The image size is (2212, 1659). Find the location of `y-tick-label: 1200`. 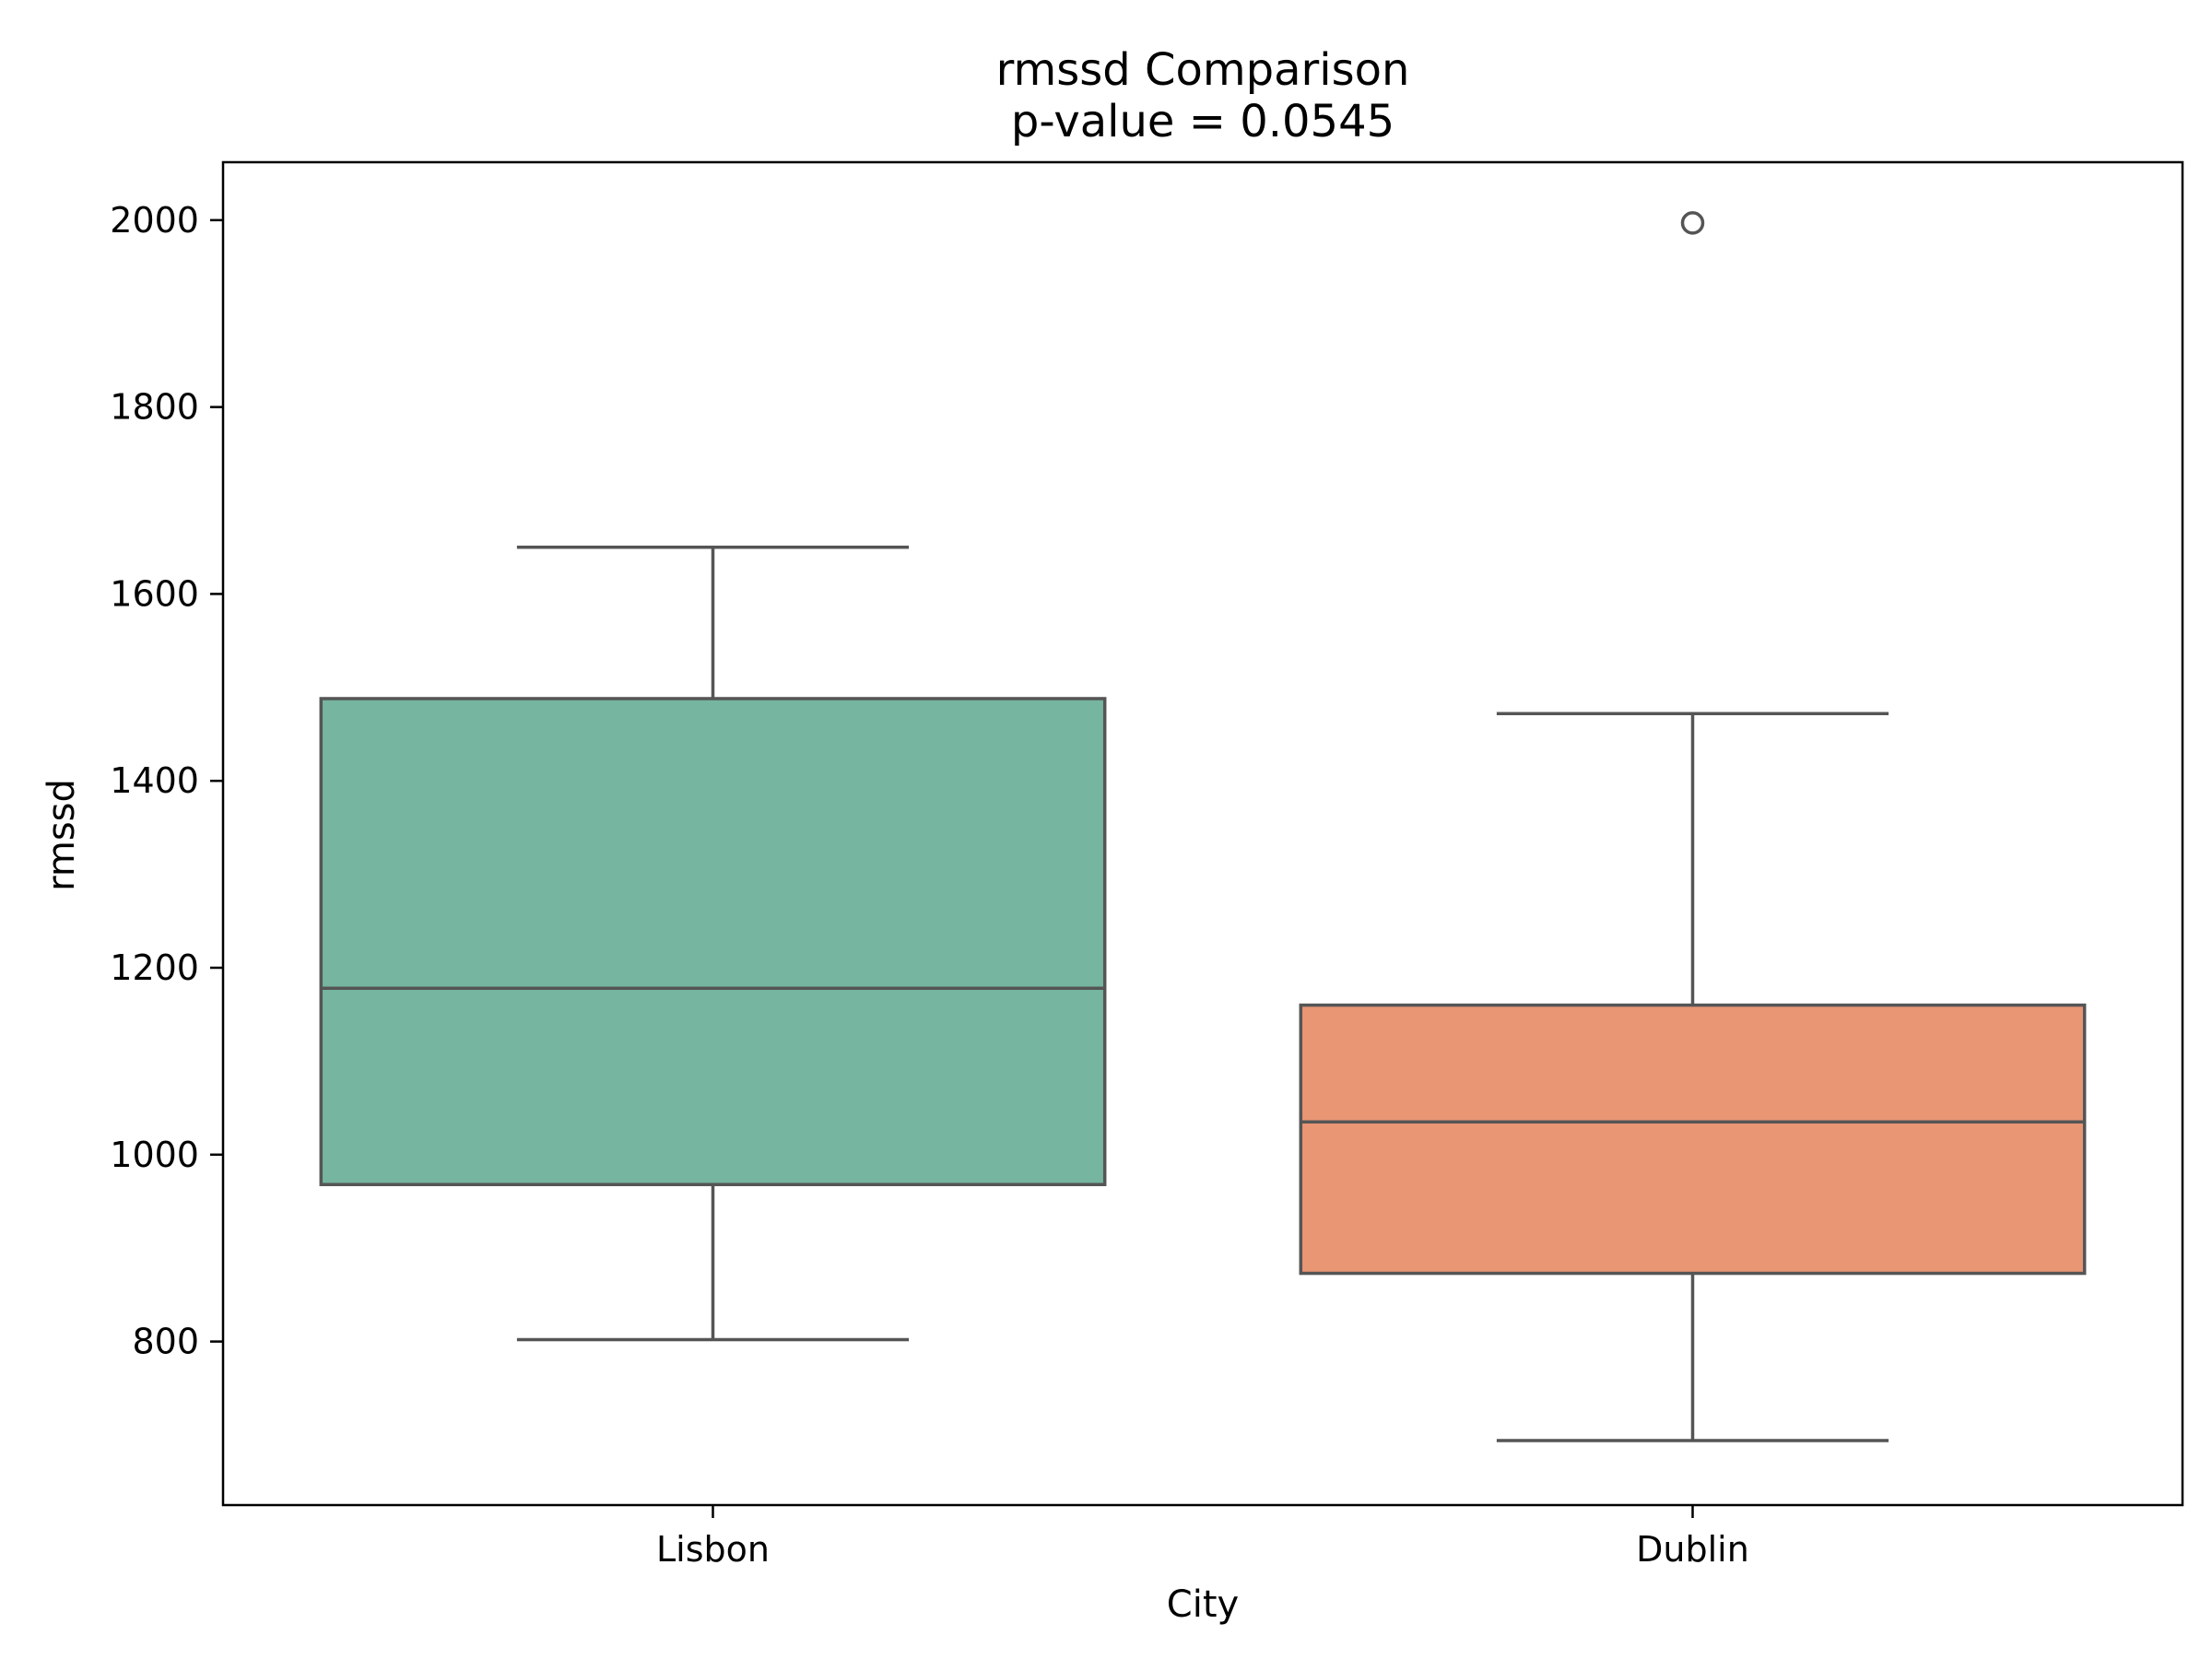

y-tick-label: 1200 is located at coordinates (154, 967).